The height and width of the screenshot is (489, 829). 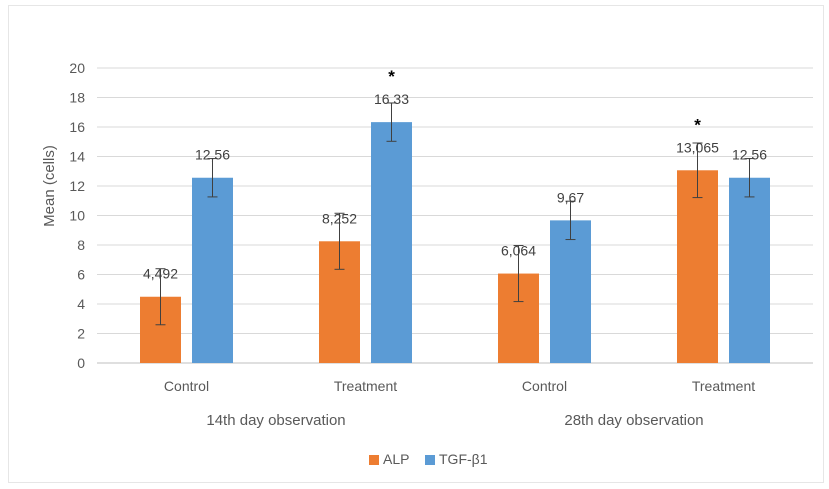 What do you see at coordinates (49, 186) in the screenshot?
I see `y-axis-title: Mean (cells)` at bounding box center [49, 186].